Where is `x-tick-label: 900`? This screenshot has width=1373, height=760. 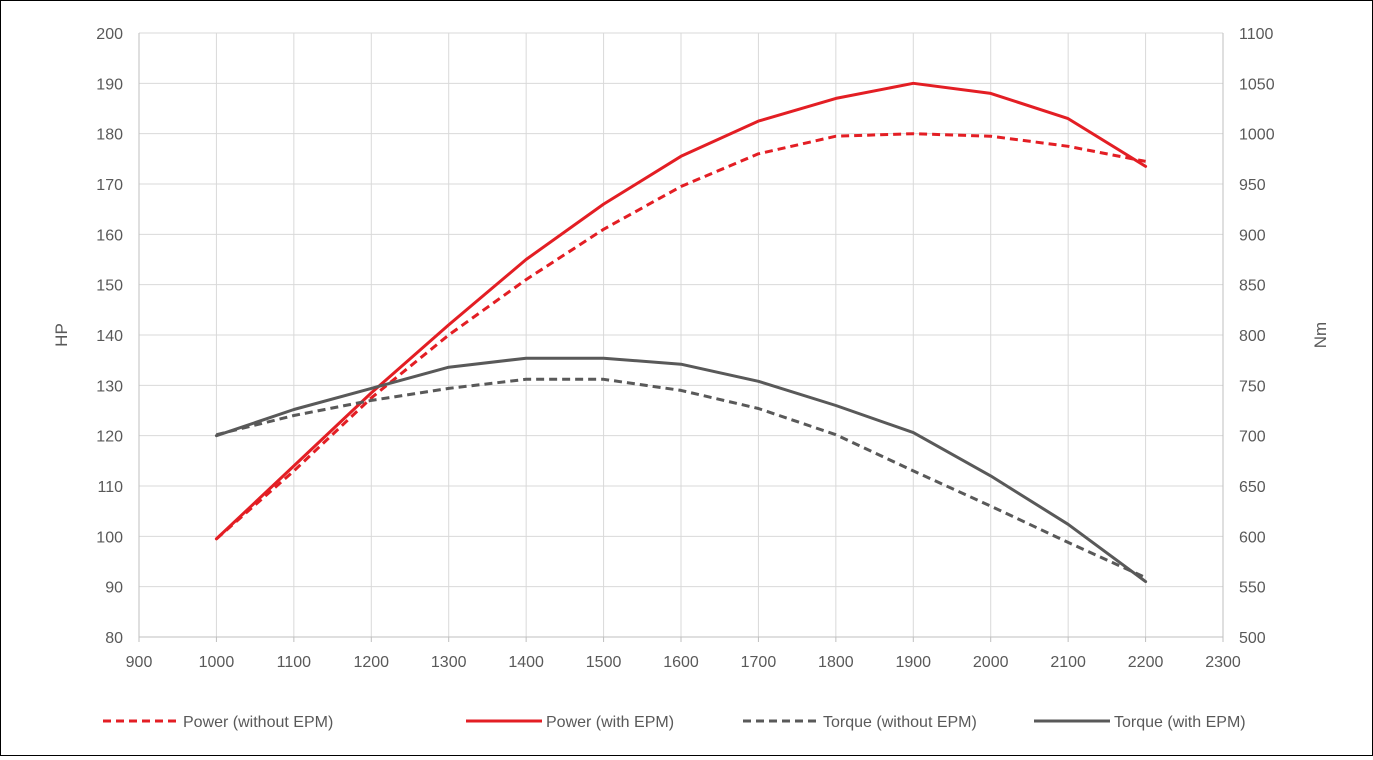 x-tick-label: 900 is located at coordinates (139, 662).